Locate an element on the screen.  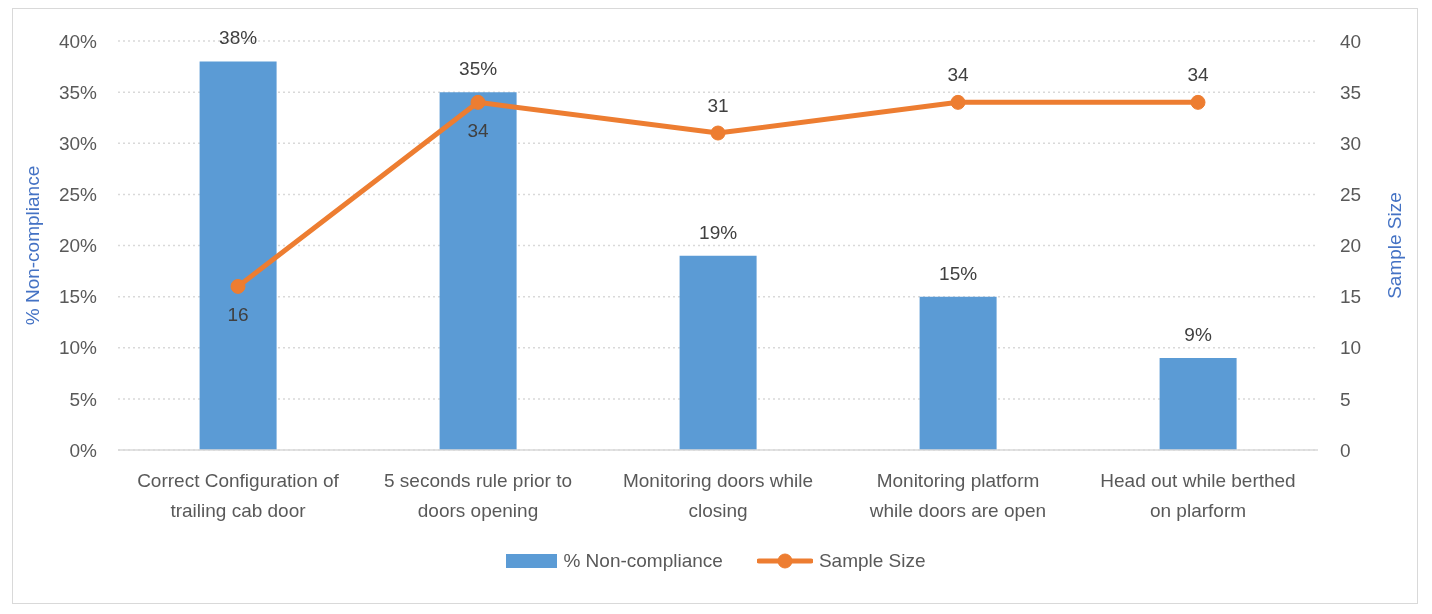
y-tick-label: 15% is located at coordinates (78, 297).